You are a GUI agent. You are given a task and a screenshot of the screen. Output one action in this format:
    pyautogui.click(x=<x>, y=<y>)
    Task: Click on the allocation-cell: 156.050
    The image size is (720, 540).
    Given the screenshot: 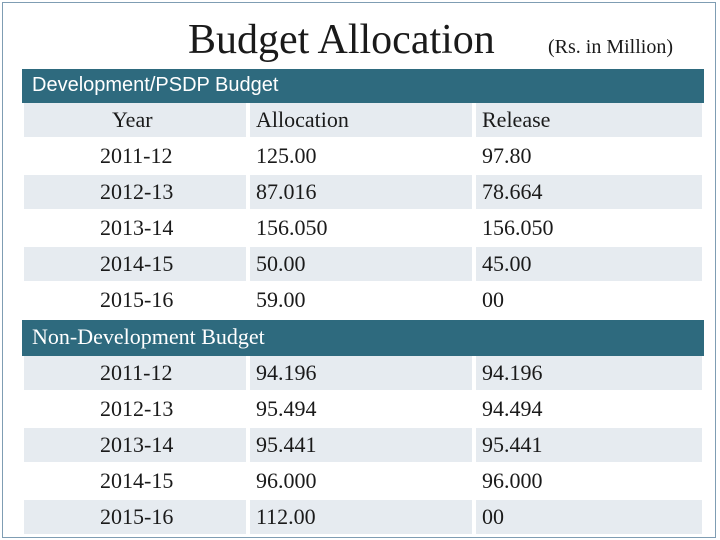 What is the action you would take?
    pyautogui.click(x=292, y=227)
    